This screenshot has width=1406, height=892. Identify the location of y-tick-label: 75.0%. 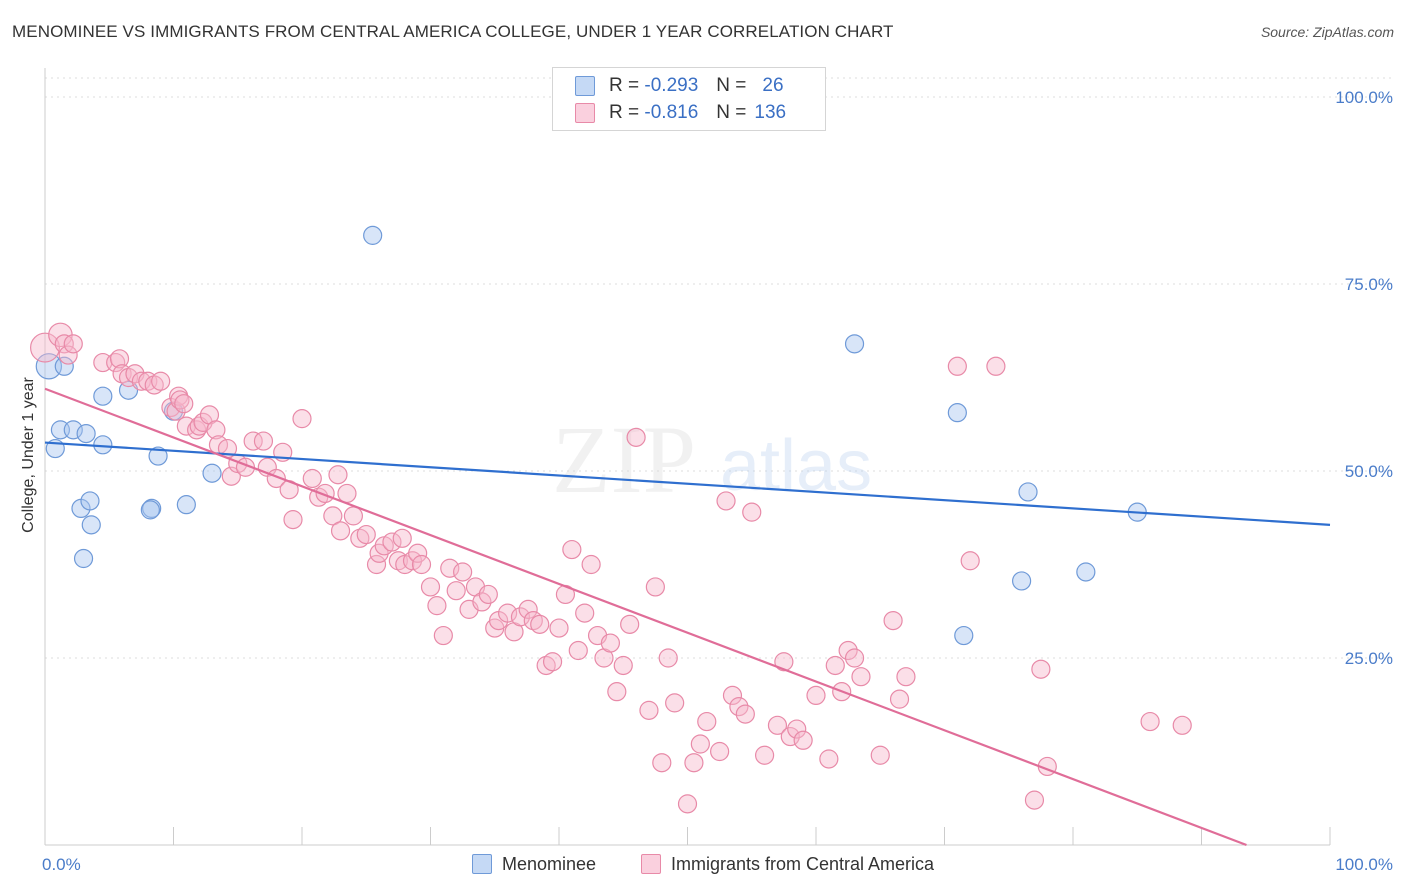
(1369, 284).